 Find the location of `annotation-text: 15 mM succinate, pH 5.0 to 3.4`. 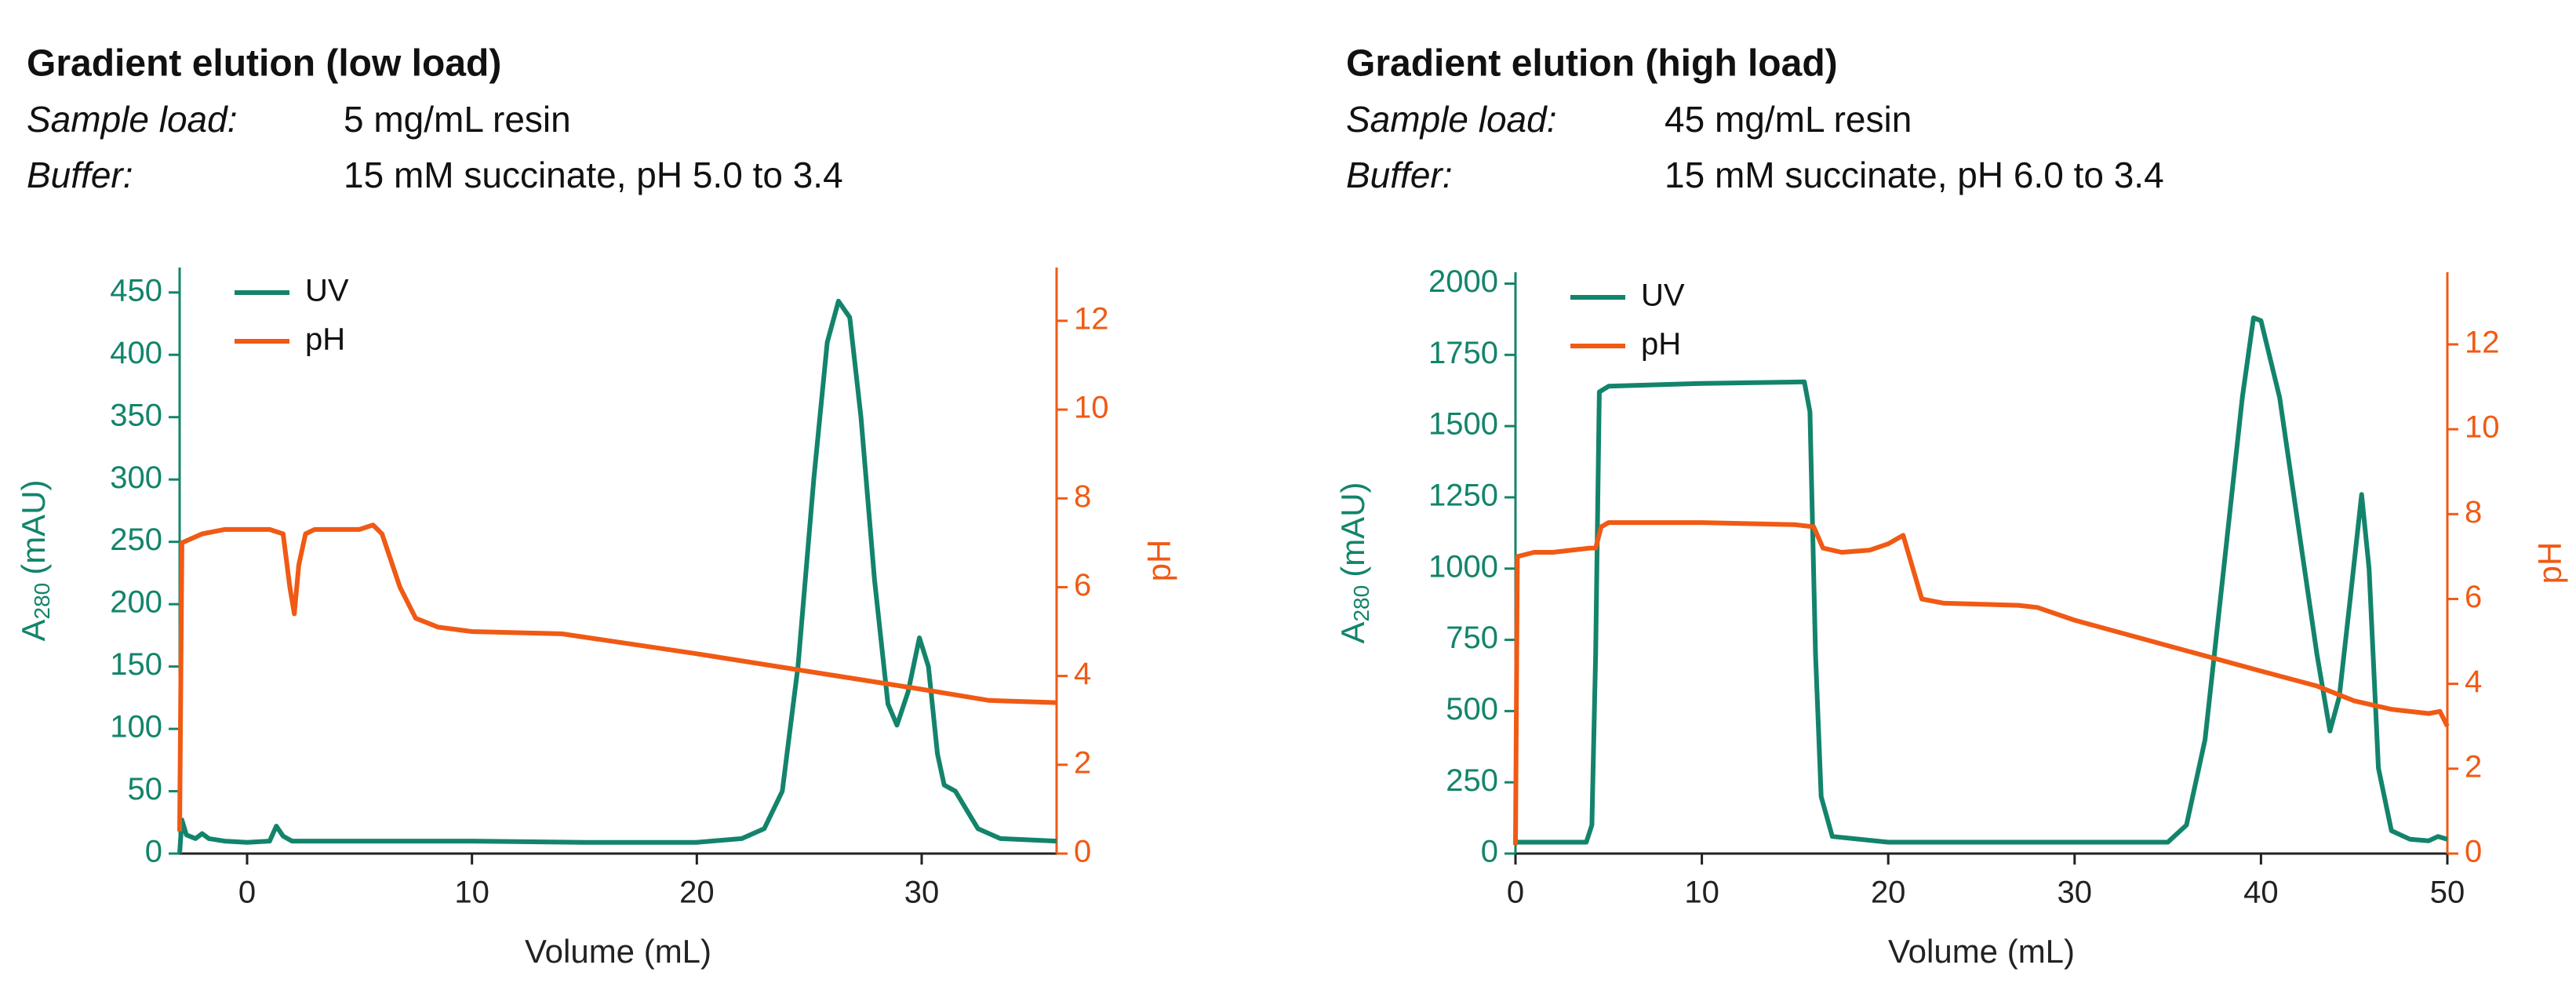

annotation-text: 15 mM succinate, pH 5.0 to 3.4 is located at coordinates (593, 175).